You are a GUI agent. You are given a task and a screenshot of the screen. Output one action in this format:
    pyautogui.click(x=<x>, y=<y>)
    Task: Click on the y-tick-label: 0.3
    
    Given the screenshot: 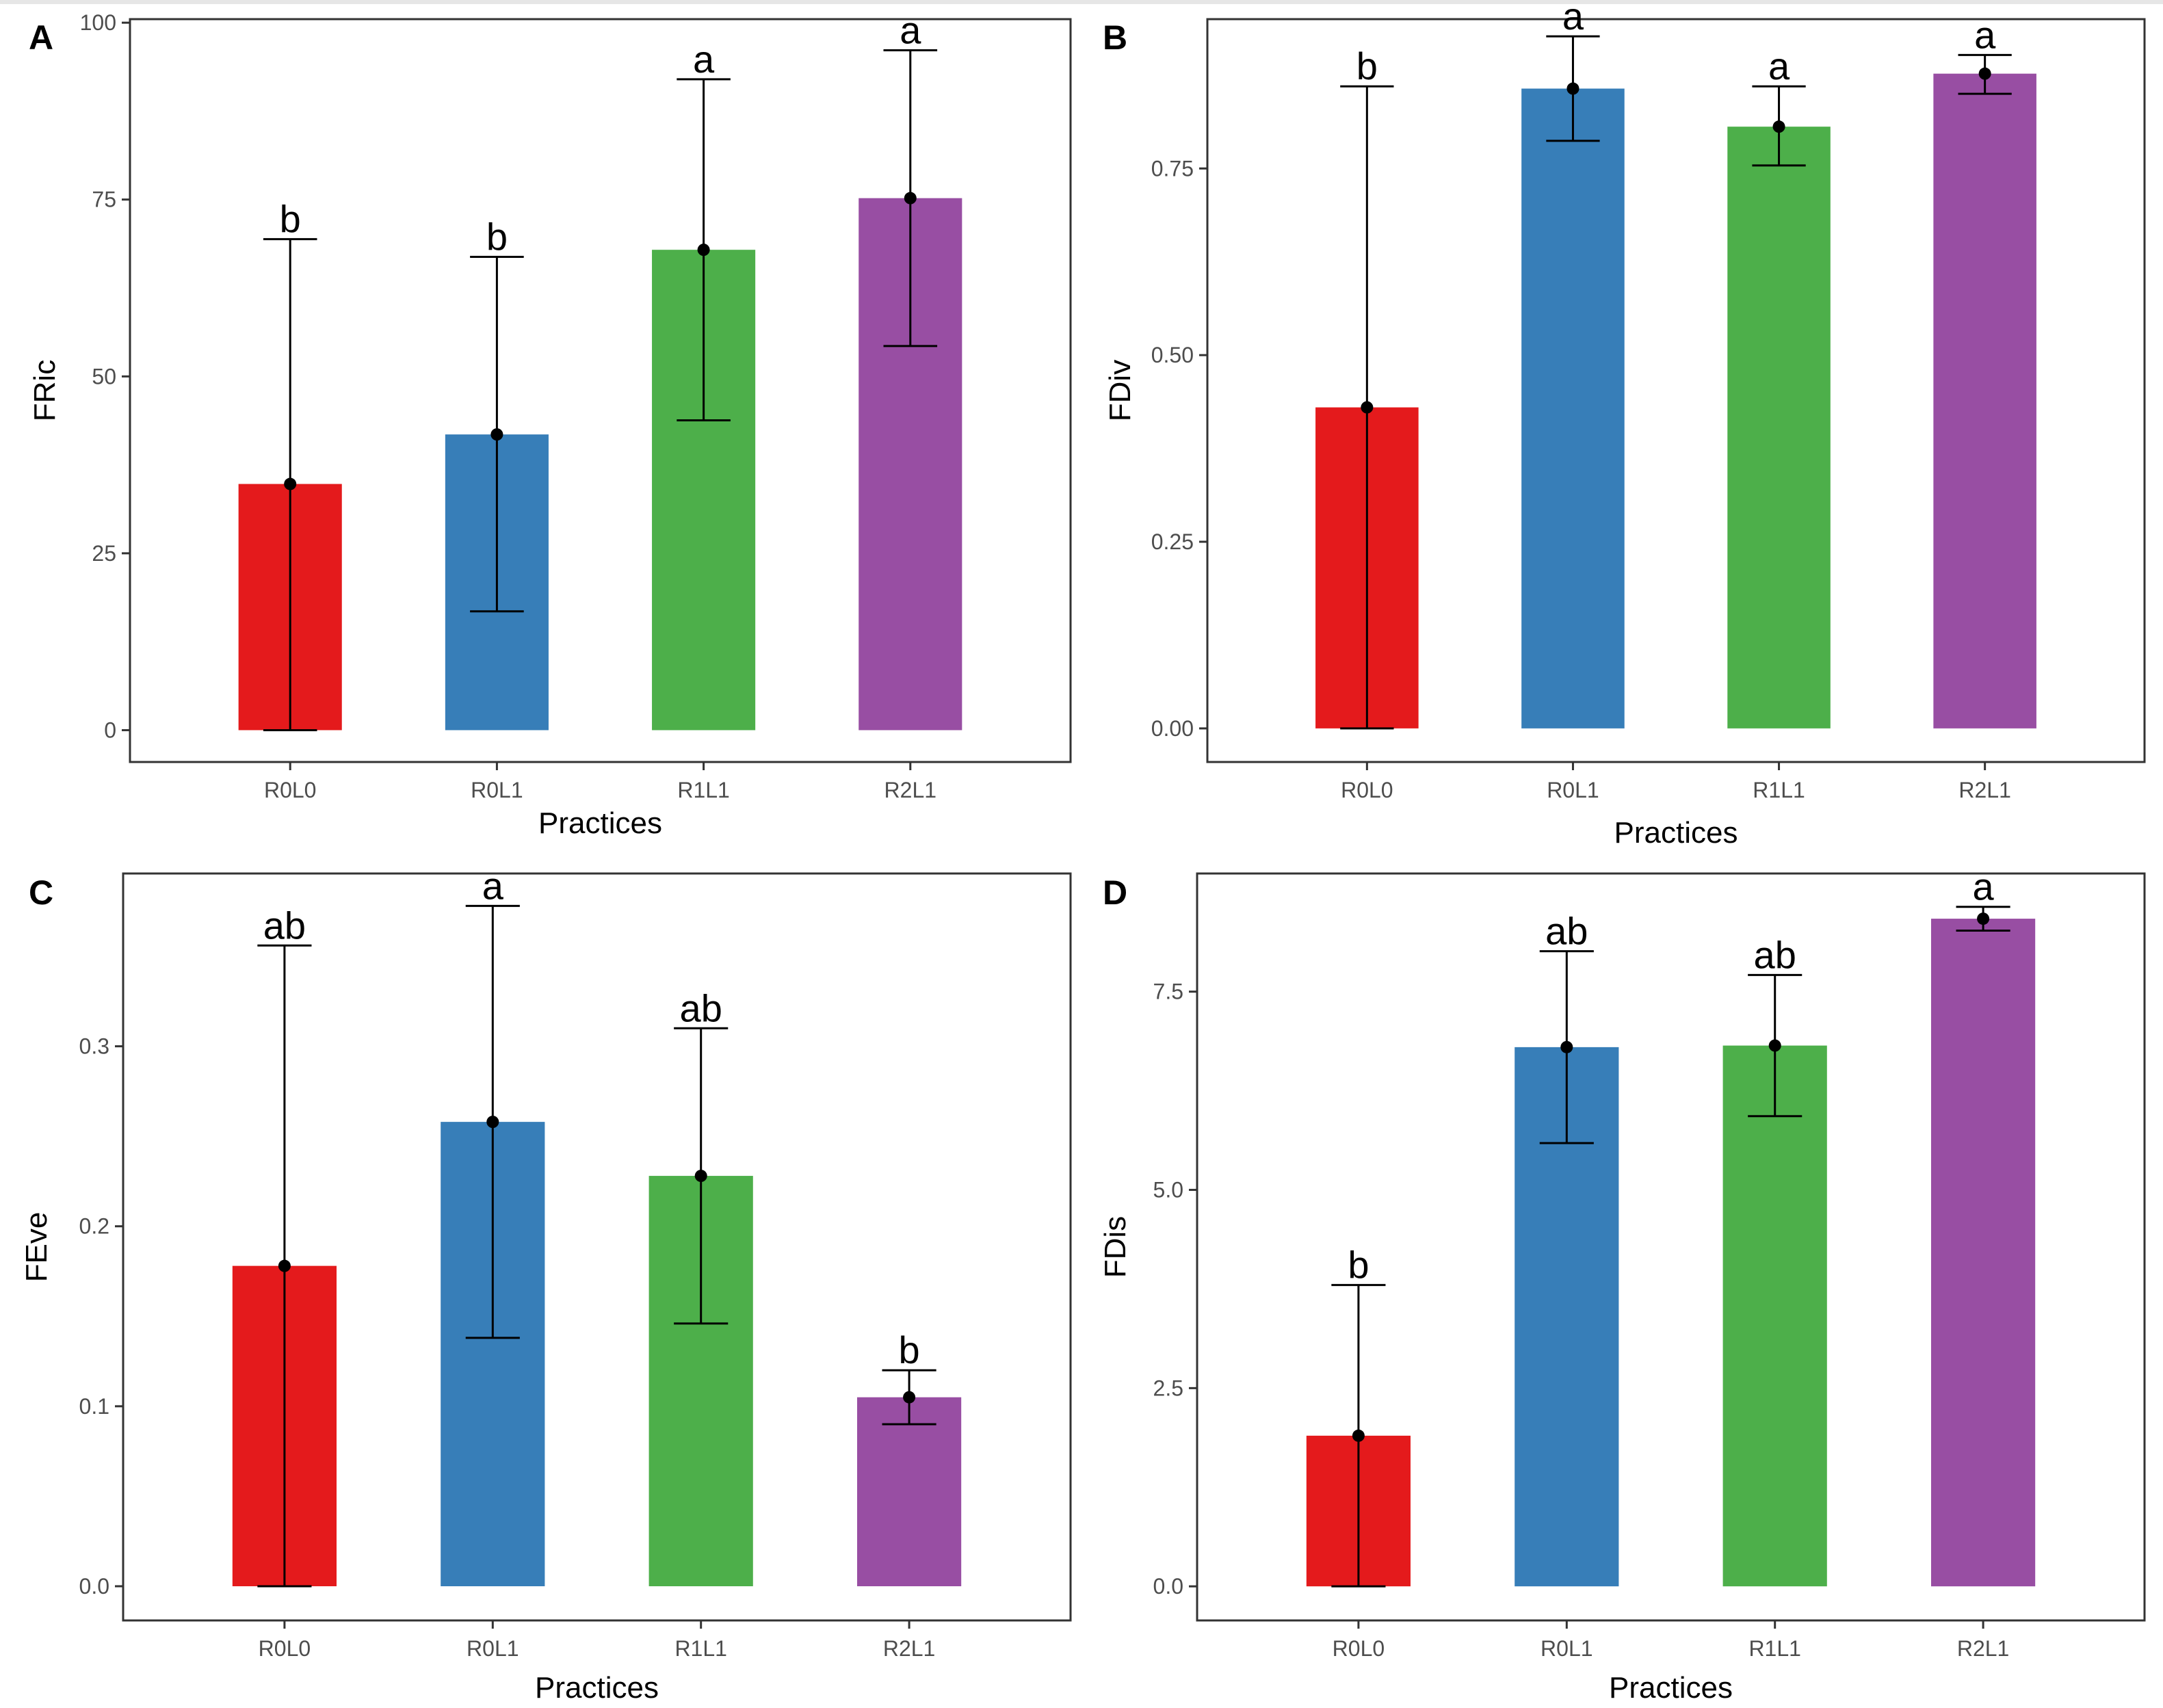 What is the action you would take?
    pyautogui.click(x=94, y=1046)
    